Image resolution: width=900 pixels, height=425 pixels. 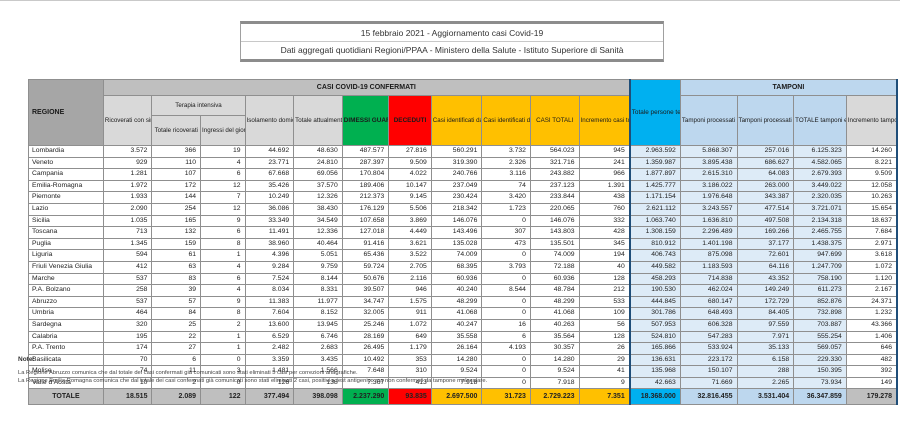 I want to click on cell-ricoverati: 2.090, so click(x=127, y=209).